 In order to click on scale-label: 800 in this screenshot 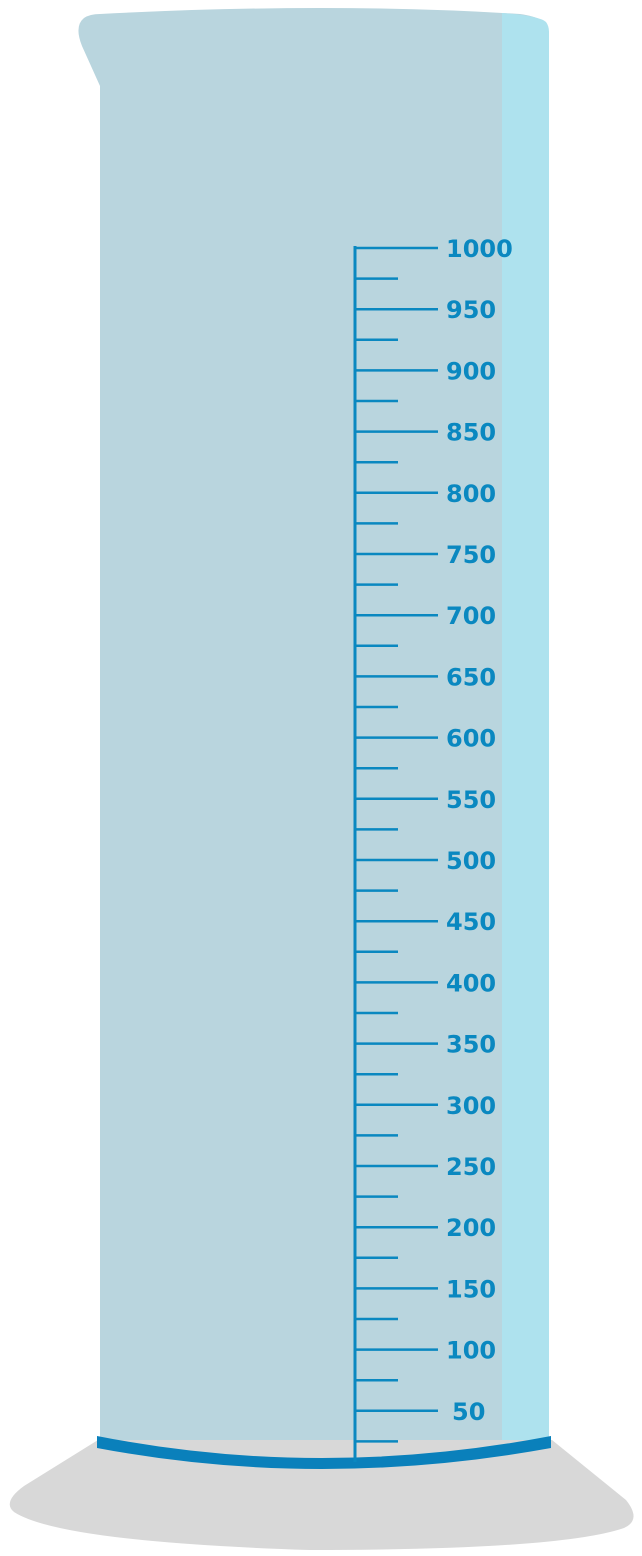, I will do `click(471, 494)`.